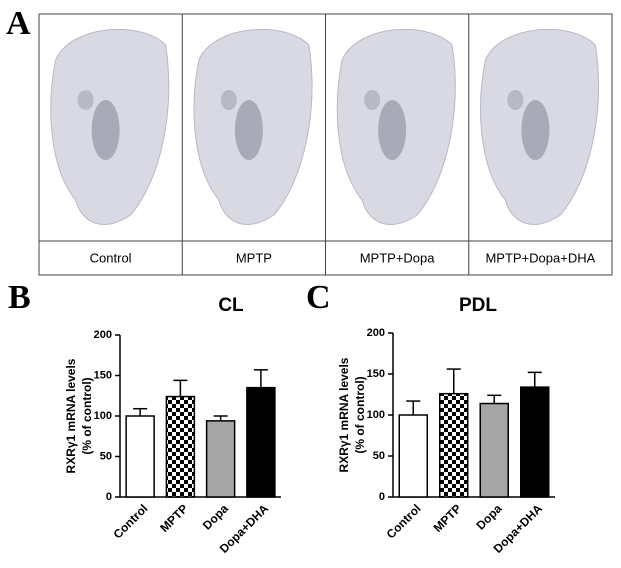  Describe the element at coordinates (19, 297) in the screenshot. I see `panel-letter: B` at that location.